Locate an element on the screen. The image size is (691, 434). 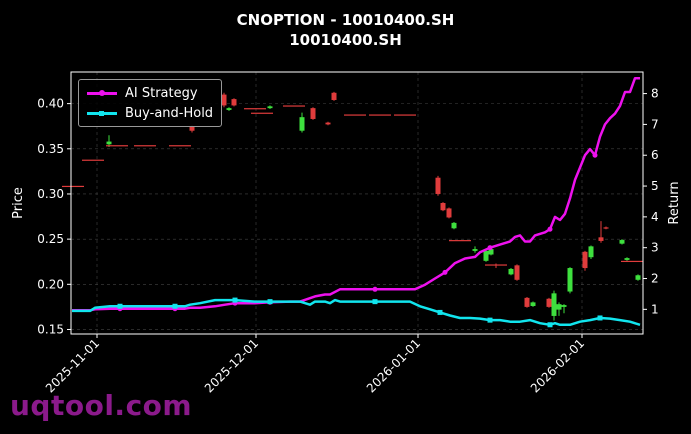
buy-and-hold-line is located at coordinates (356, 312).